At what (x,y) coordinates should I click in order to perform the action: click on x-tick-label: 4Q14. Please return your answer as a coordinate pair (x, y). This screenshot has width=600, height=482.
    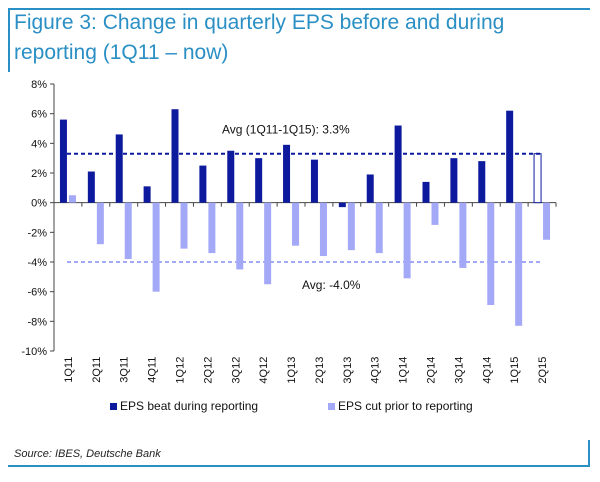
    Looking at the image, I should click on (487, 370).